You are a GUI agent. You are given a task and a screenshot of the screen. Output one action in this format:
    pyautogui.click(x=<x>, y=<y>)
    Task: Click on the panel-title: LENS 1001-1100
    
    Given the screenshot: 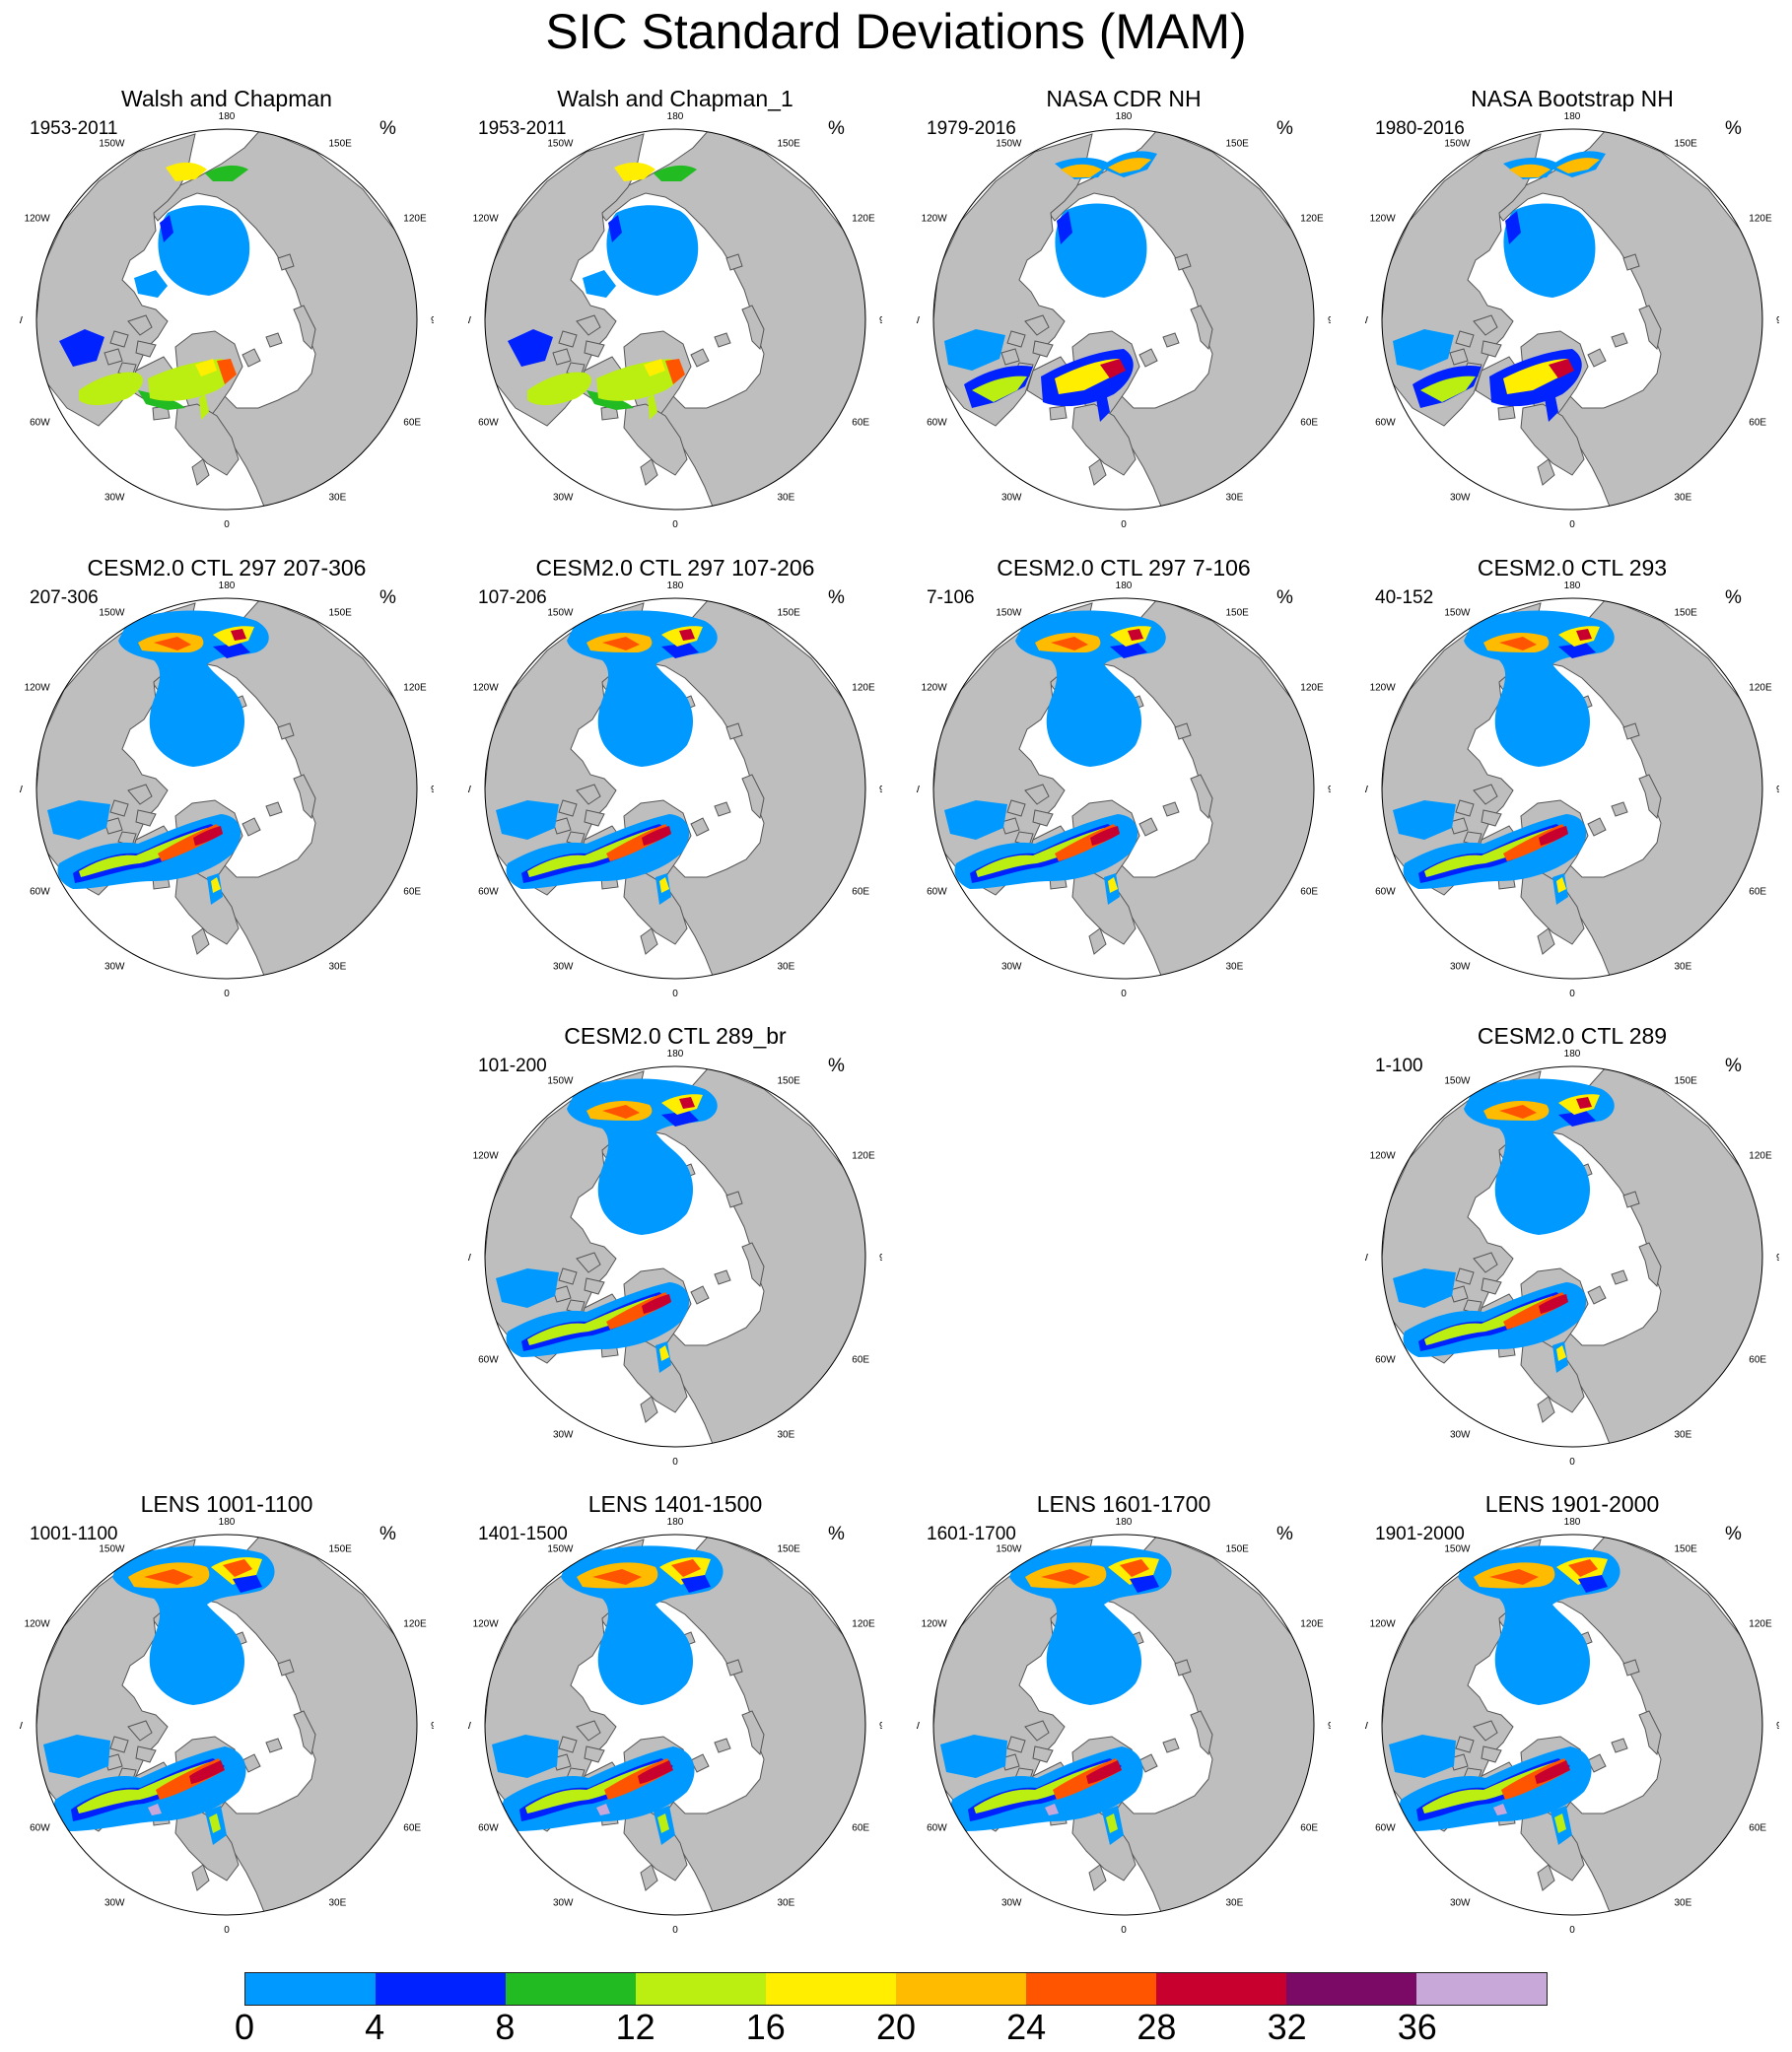 What is the action you would take?
    pyautogui.click(x=226, y=1504)
    